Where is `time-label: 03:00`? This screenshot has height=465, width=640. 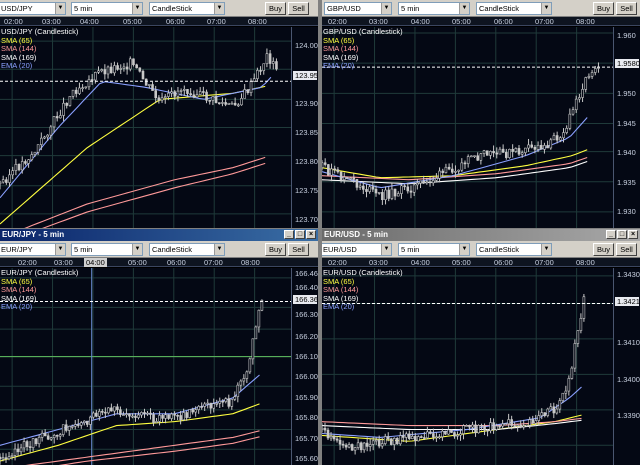 time-label: 03:00 is located at coordinates (51, 21).